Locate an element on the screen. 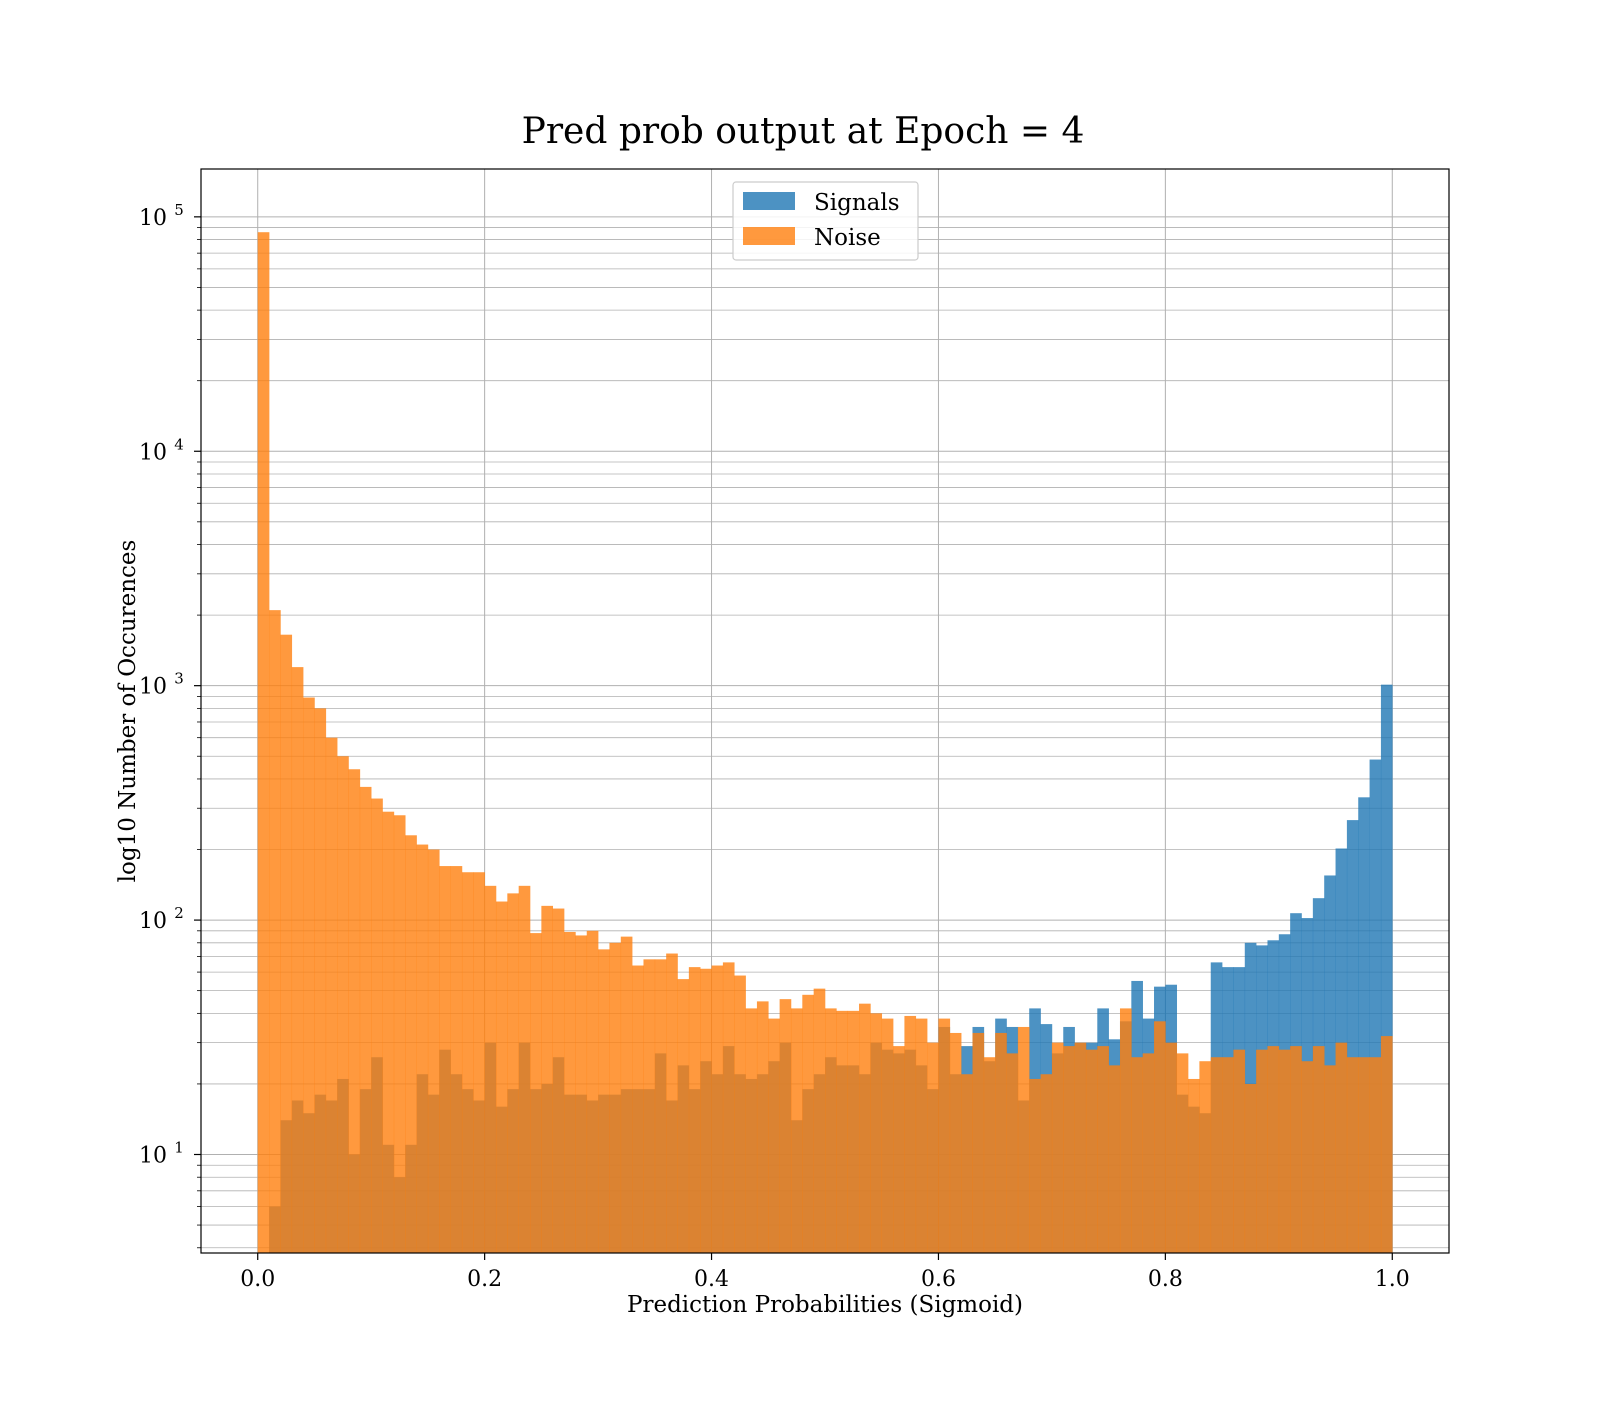 This screenshot has width=1600, height=1404. legend-label-signals: Signals is located at coordinates (857, 203).